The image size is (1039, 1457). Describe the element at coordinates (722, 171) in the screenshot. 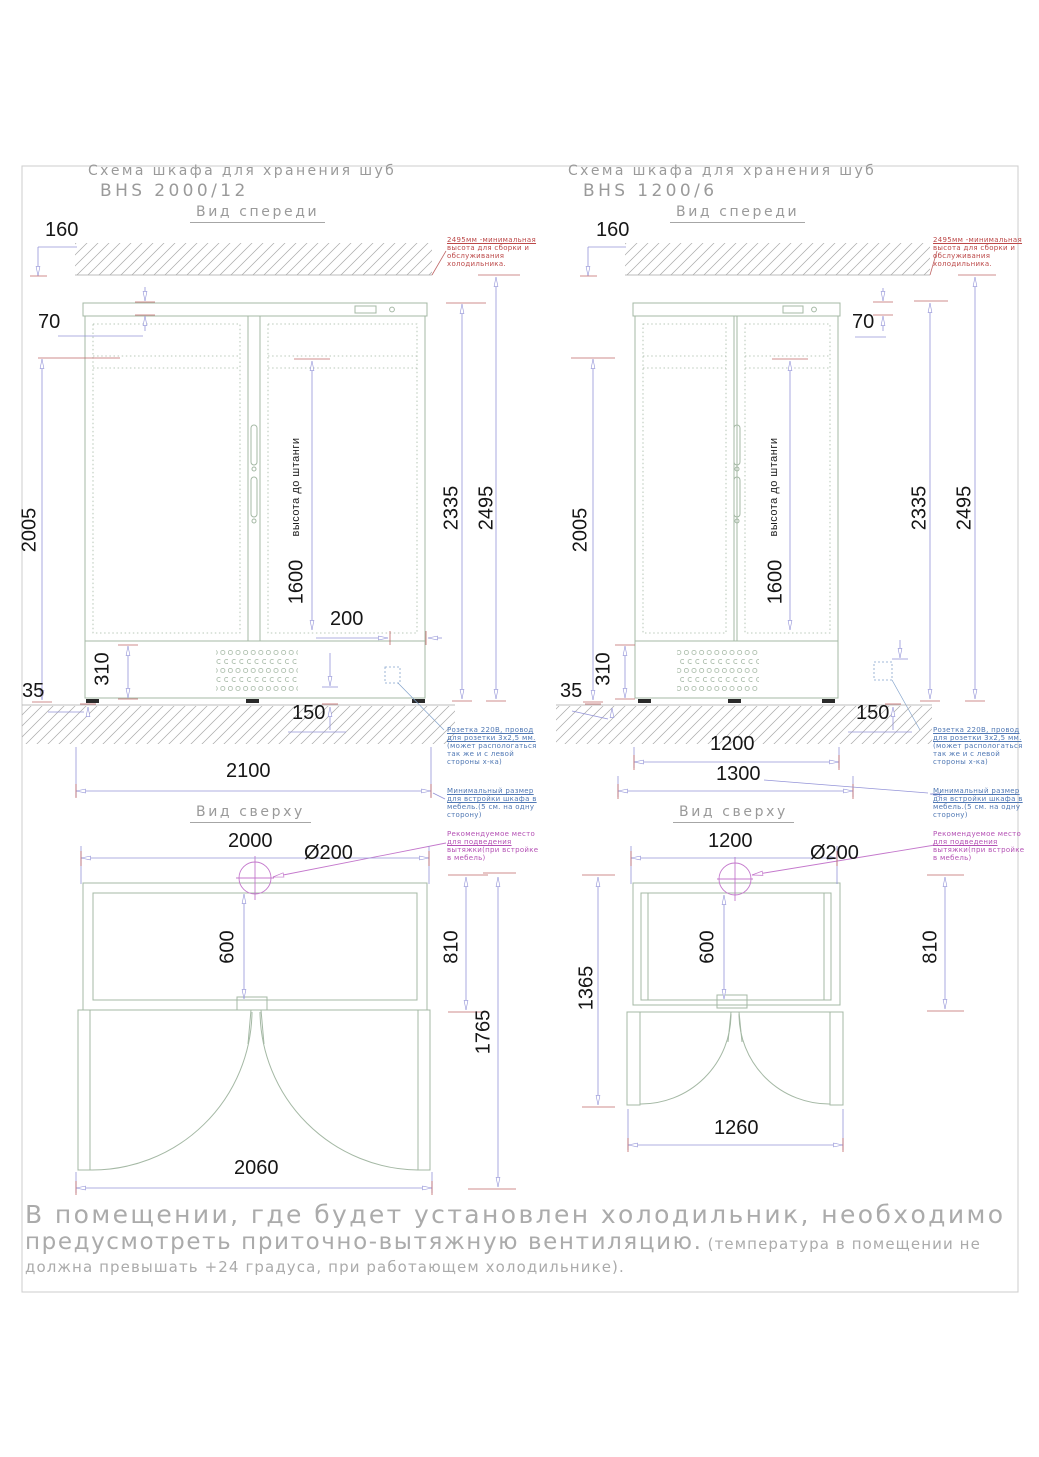

I see `right-title: Схема шкафа для хранения шуб` at that location.